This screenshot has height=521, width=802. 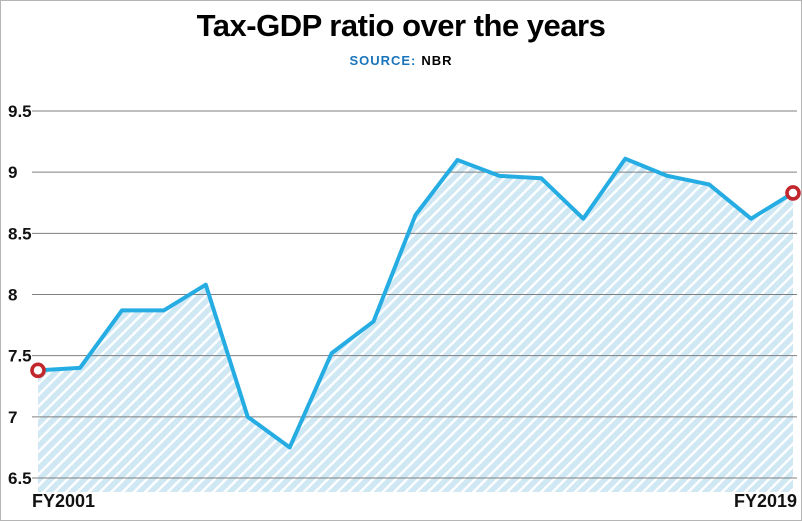 I want to click on source-value: NBR, so click(x=437, y=60).